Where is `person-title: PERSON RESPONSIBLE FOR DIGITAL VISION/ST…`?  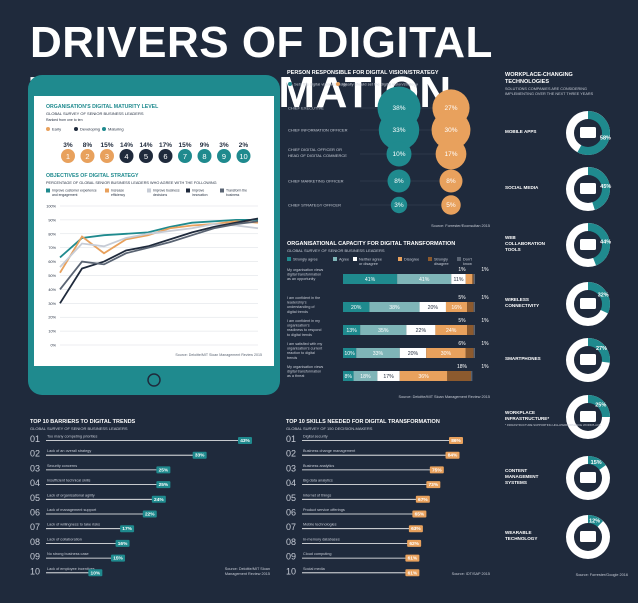
person-title: PERSON RESPONSIBLE FOR DIGITAL VISION/ST… is located at coordinates (363, 73).